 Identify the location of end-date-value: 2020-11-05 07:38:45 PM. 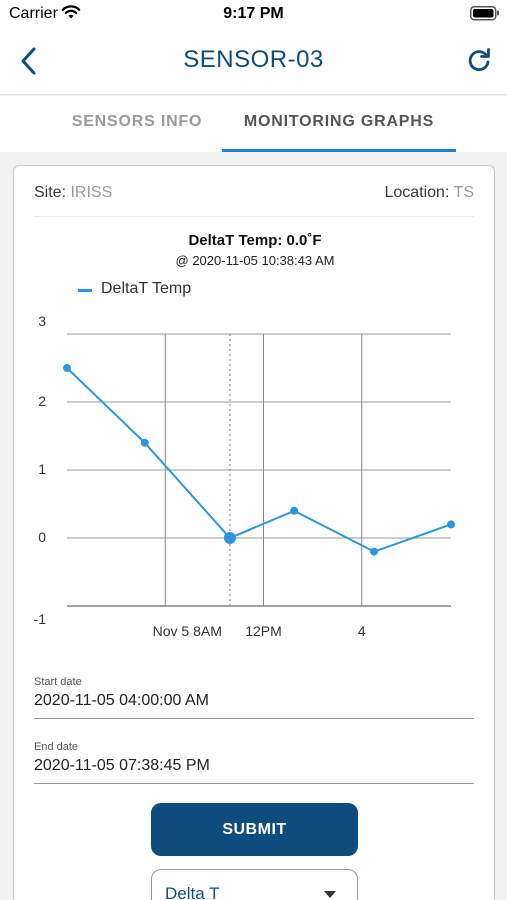
(122, 765).